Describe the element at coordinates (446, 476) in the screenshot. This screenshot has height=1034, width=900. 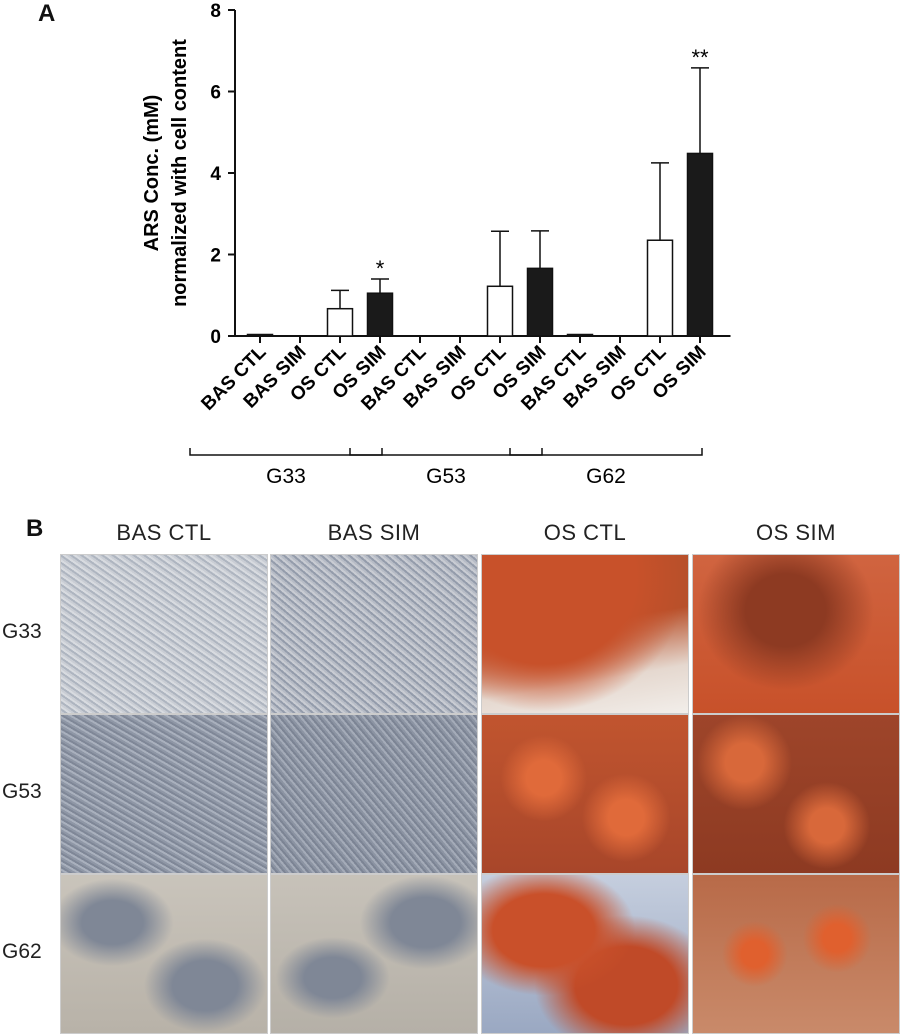
I see `group-label: G53` at that location.